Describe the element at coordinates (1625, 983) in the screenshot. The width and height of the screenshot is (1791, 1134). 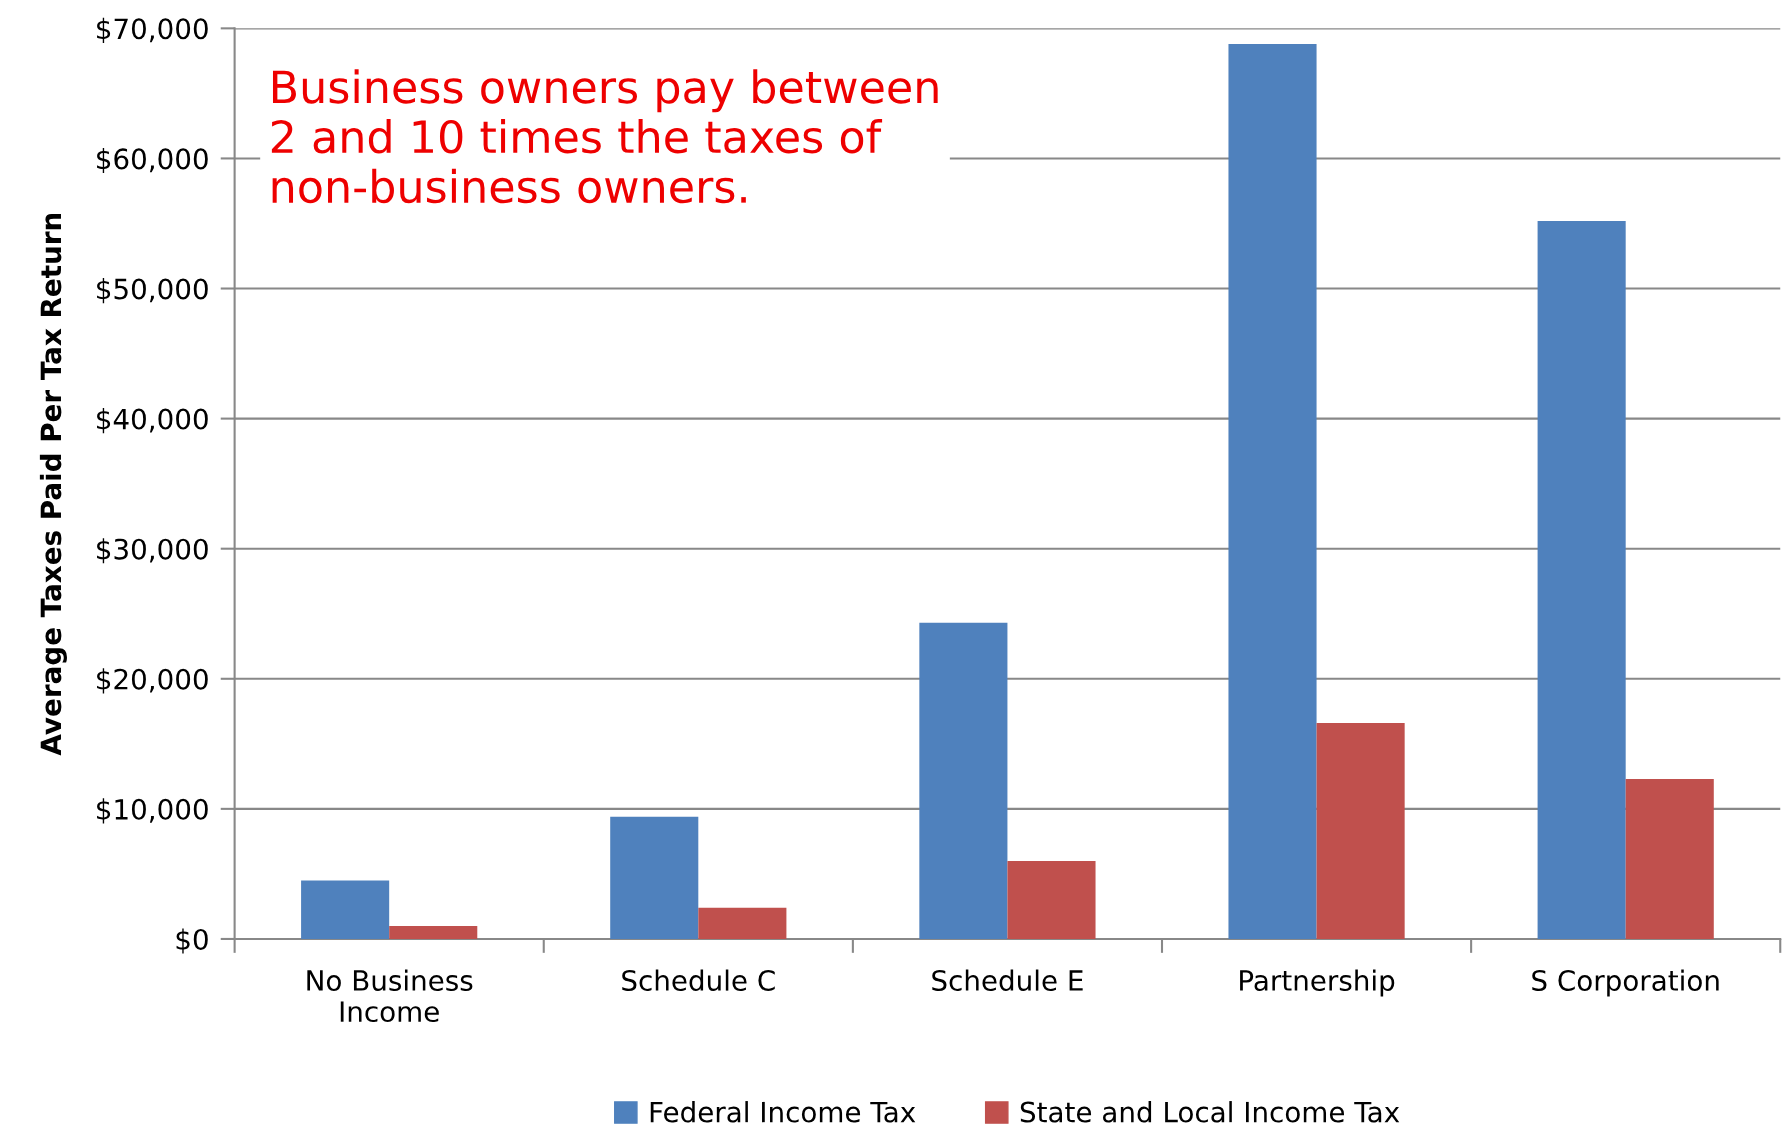
I see `x-tick-label: S Corporation` at that location.